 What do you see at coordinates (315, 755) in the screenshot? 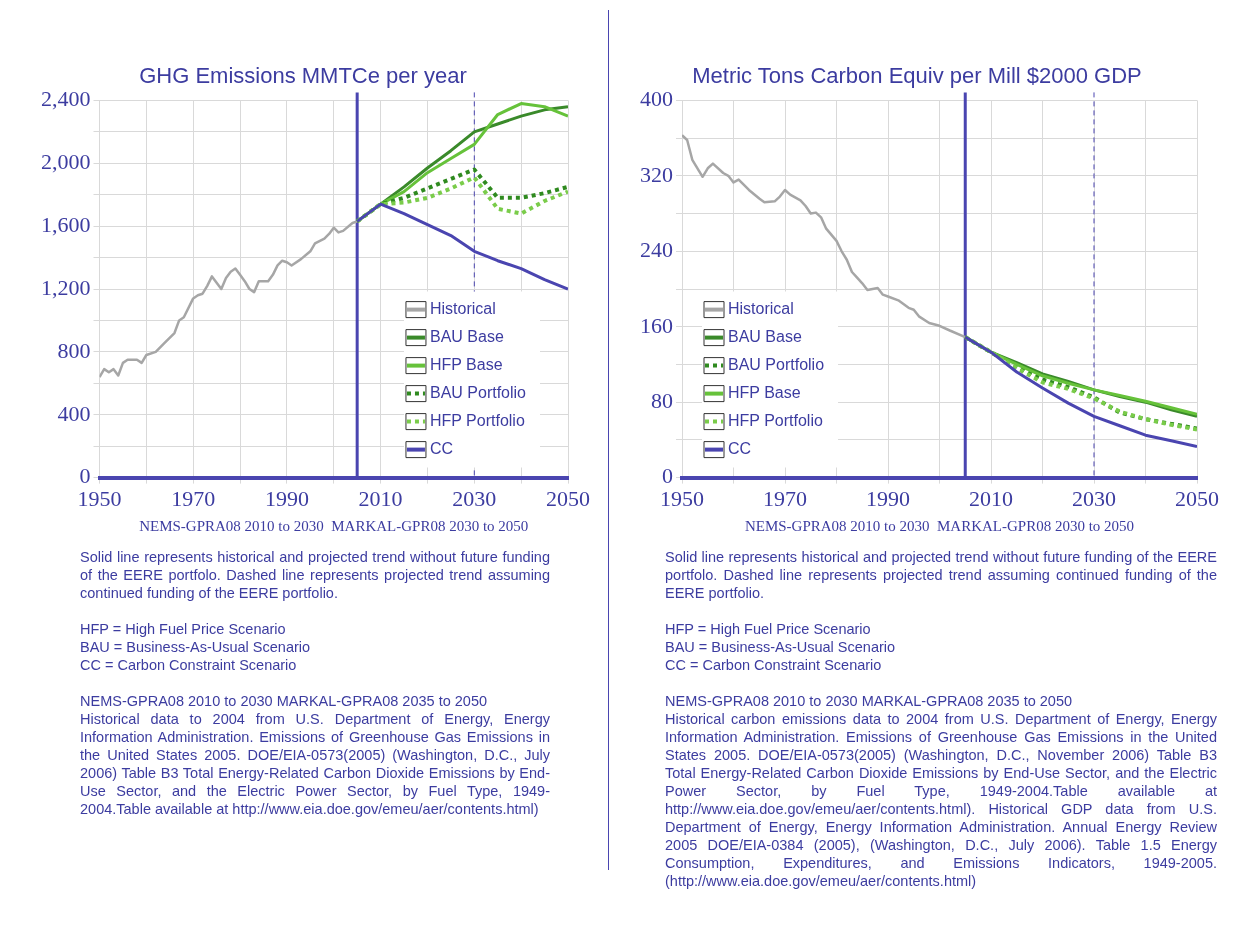
I see `text: NEMS-GPRA08 2010 to 2030 MARKAL-GPRA08 2035 to 2050 Historical data to 2004 from U.S. Department of Energy, Energy Information Administration. Emissions of Greenhouse Gas Emissions in the United States 2005. DOE/EIA-0573(2005) (Washington, D.C., July 2006) Table B3 Total Energy-Related Carbon Dioxide Emissions by End-Use Sector, and the Electric Power Sector, by Fuel Type, 1949-2004.Table available at http://www.eia.doe.gov/emeu/aer/contents.html)` at bounding box center [315, 755].